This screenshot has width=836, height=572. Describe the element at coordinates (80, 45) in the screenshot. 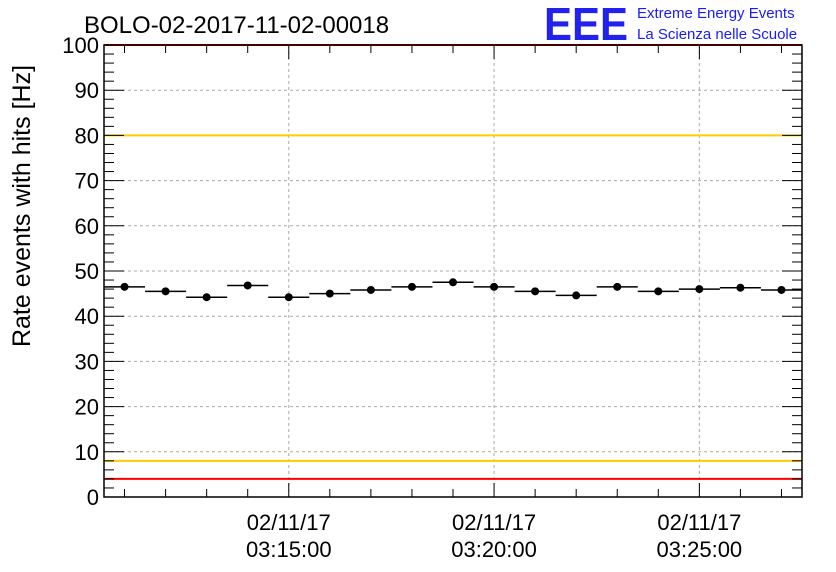

I see `y-tick-label: 100` at that location.